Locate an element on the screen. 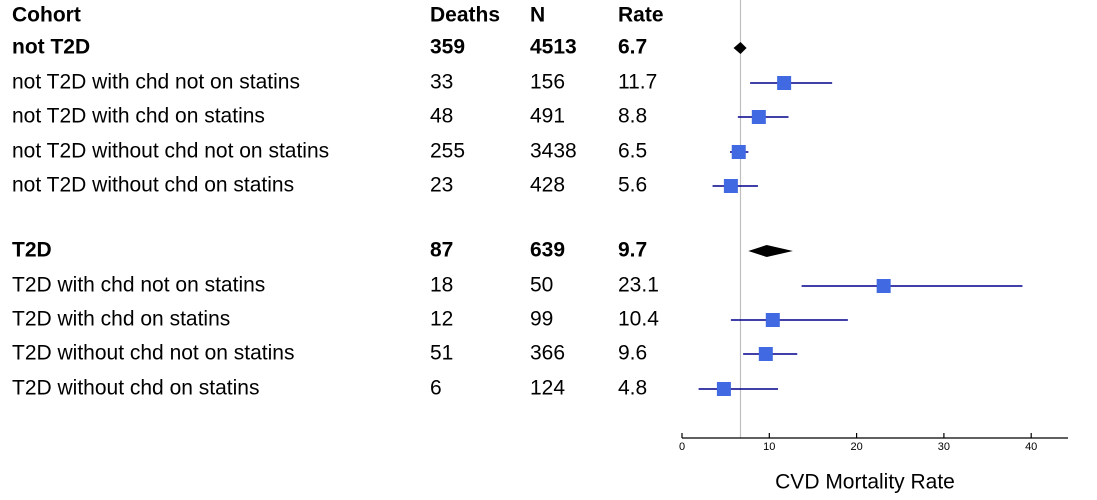 The height and width of the screenshot is (500, 1097). x-tick-label: 10 is located at coordinates (769, 447).